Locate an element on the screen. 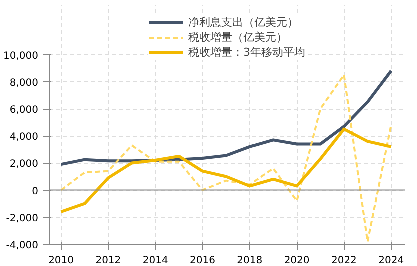 The height and width of the screenshot is (266, 417). y-tick-label: 0 is located at coordinates (35, 192).